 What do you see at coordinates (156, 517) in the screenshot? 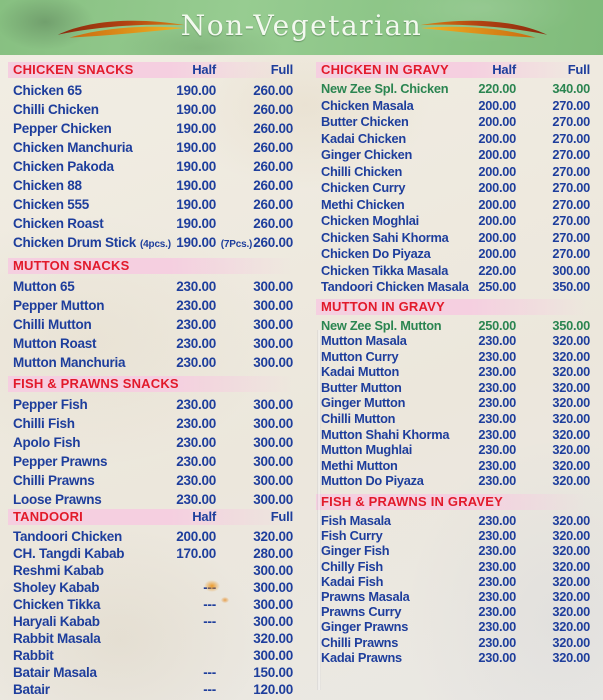
I see `section-header: TANDOORI Half Full` at bounding box center [156, 517].